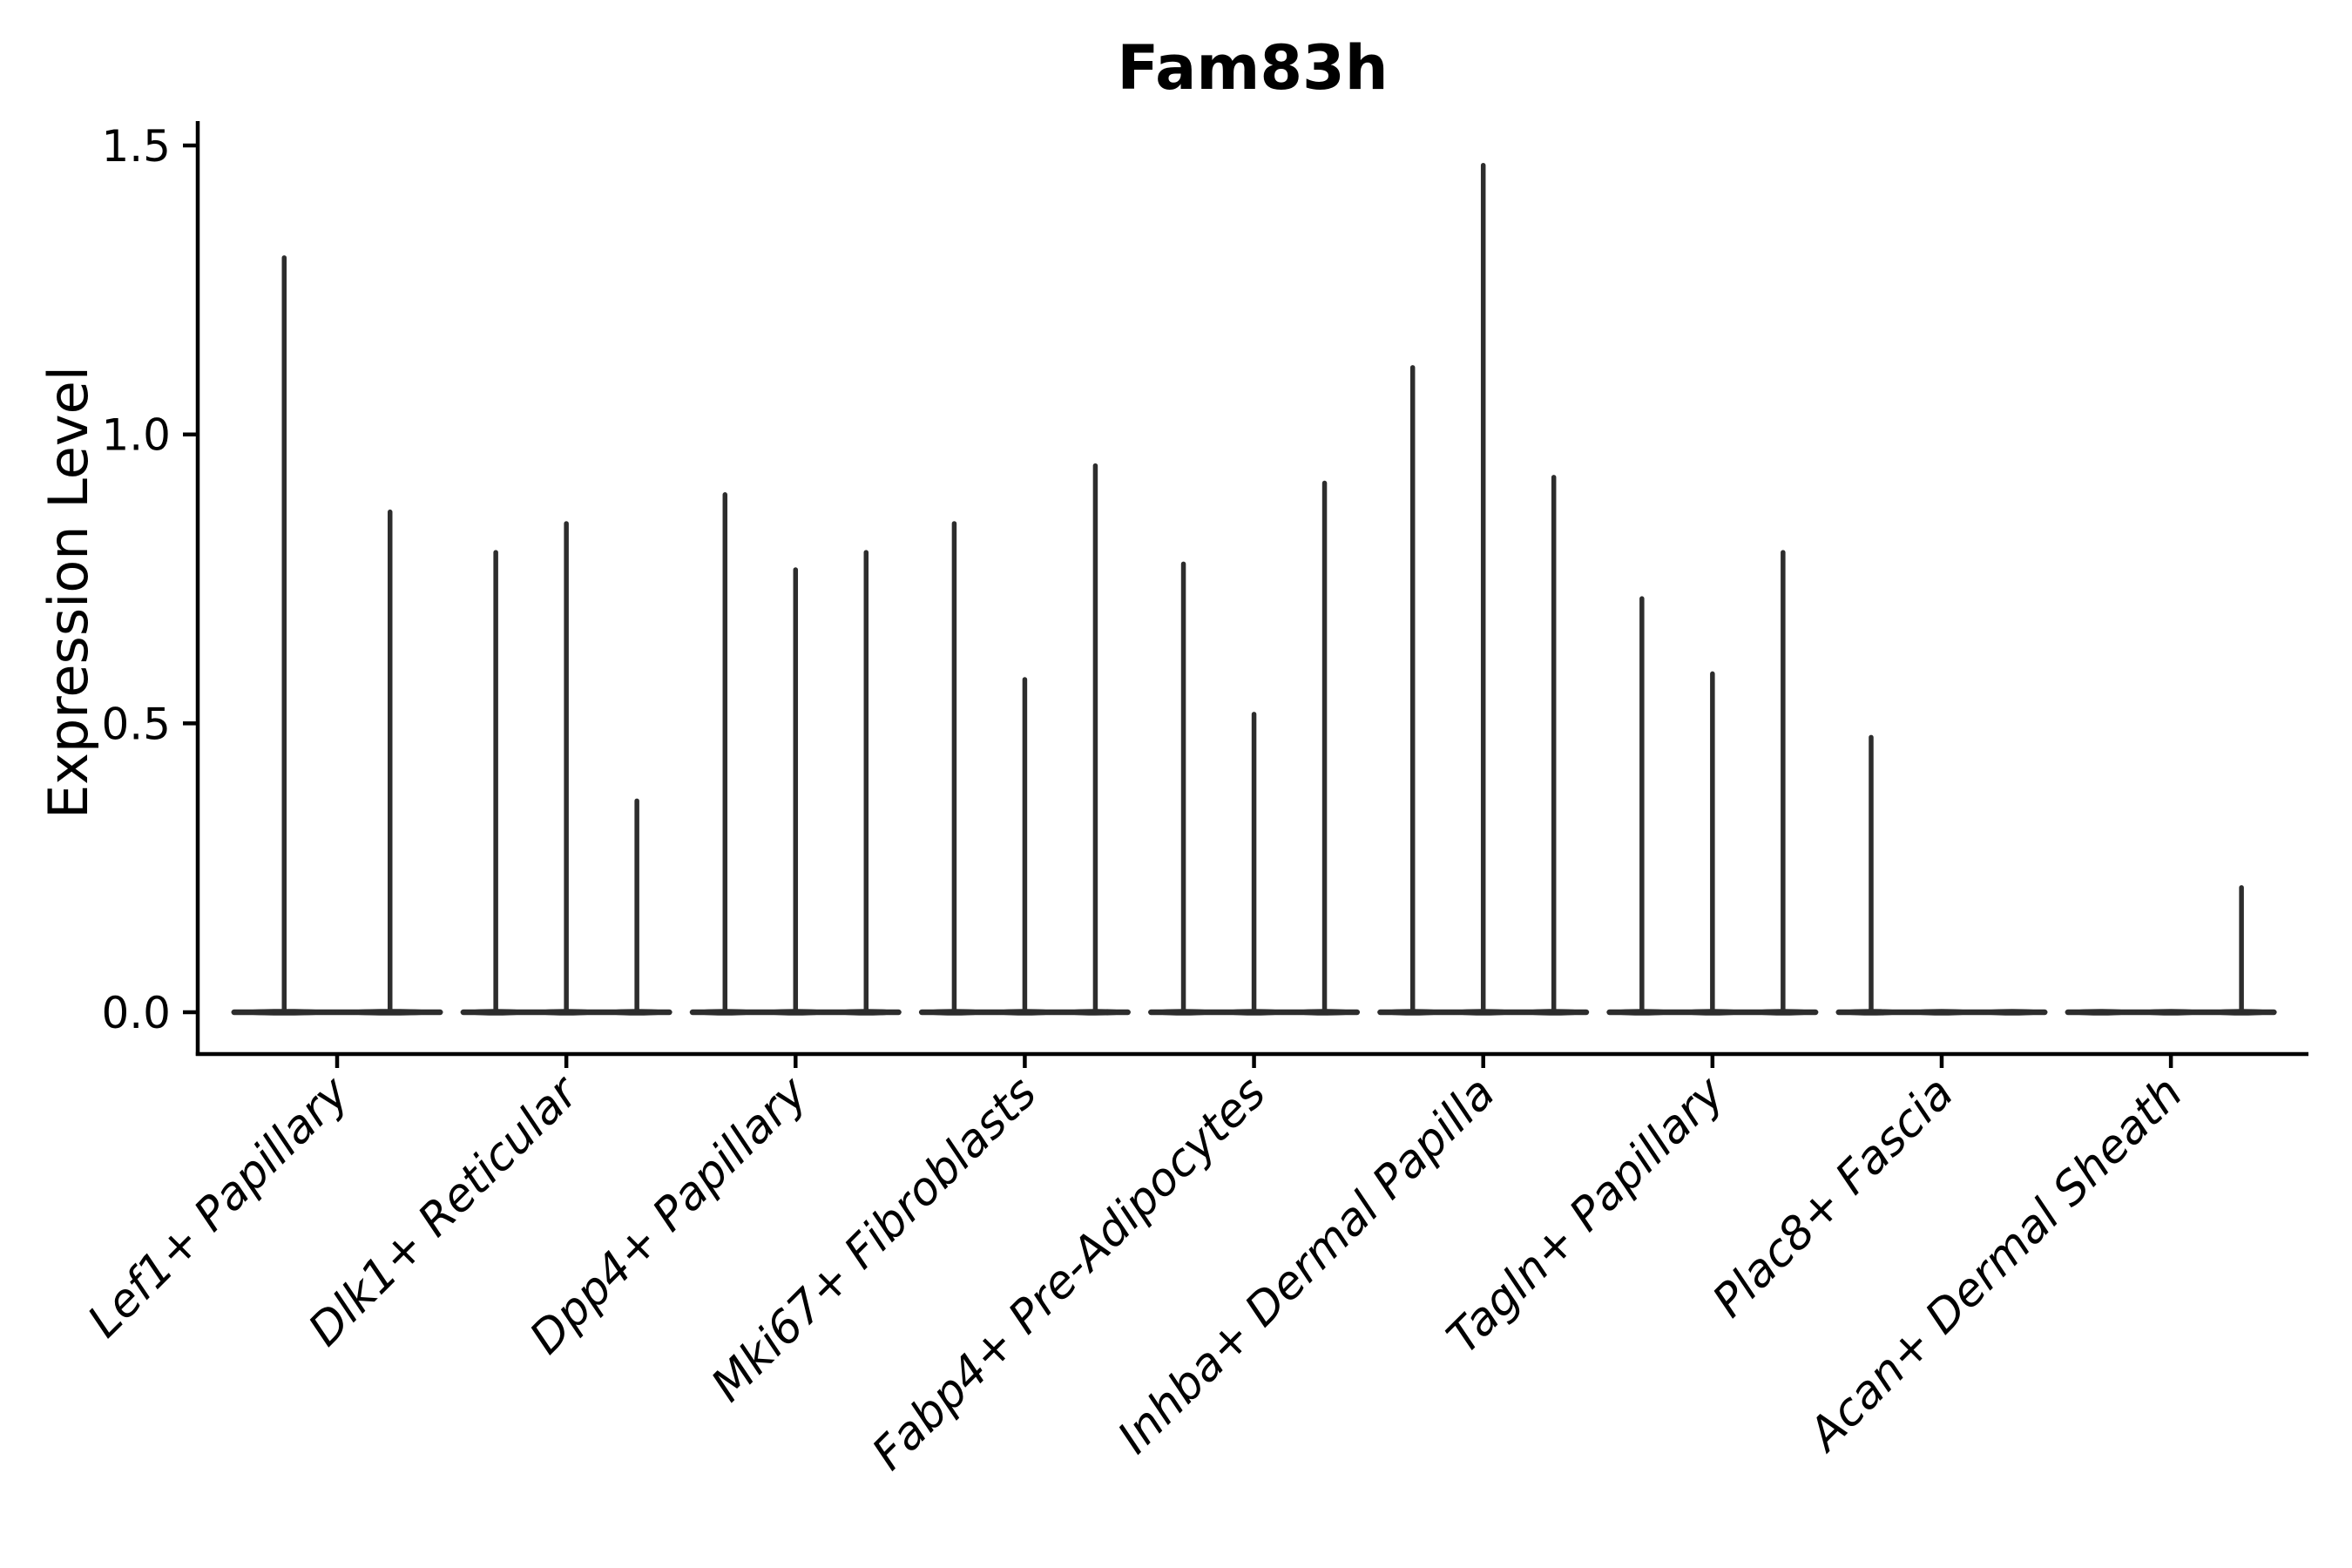 This screenshot has height=1568, width=2352. Describe the element at coordinates (136, 724) in the screenshot. I see `y-tick-label: 0.5` at that location.